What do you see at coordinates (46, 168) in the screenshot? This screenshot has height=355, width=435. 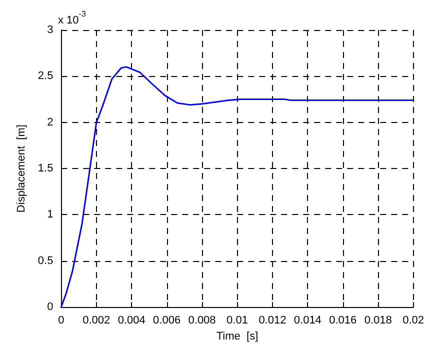 I see `y-tick-label: 1.5` at bounding box center [46, 168].